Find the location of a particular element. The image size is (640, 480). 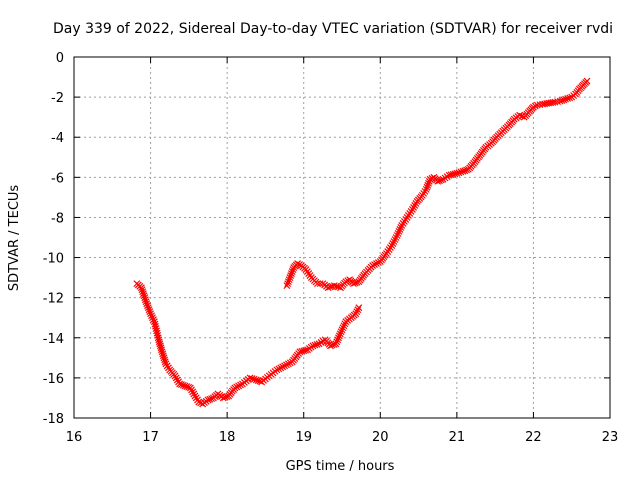

y-tick-label: -12 is located at coordinates (53, 299).